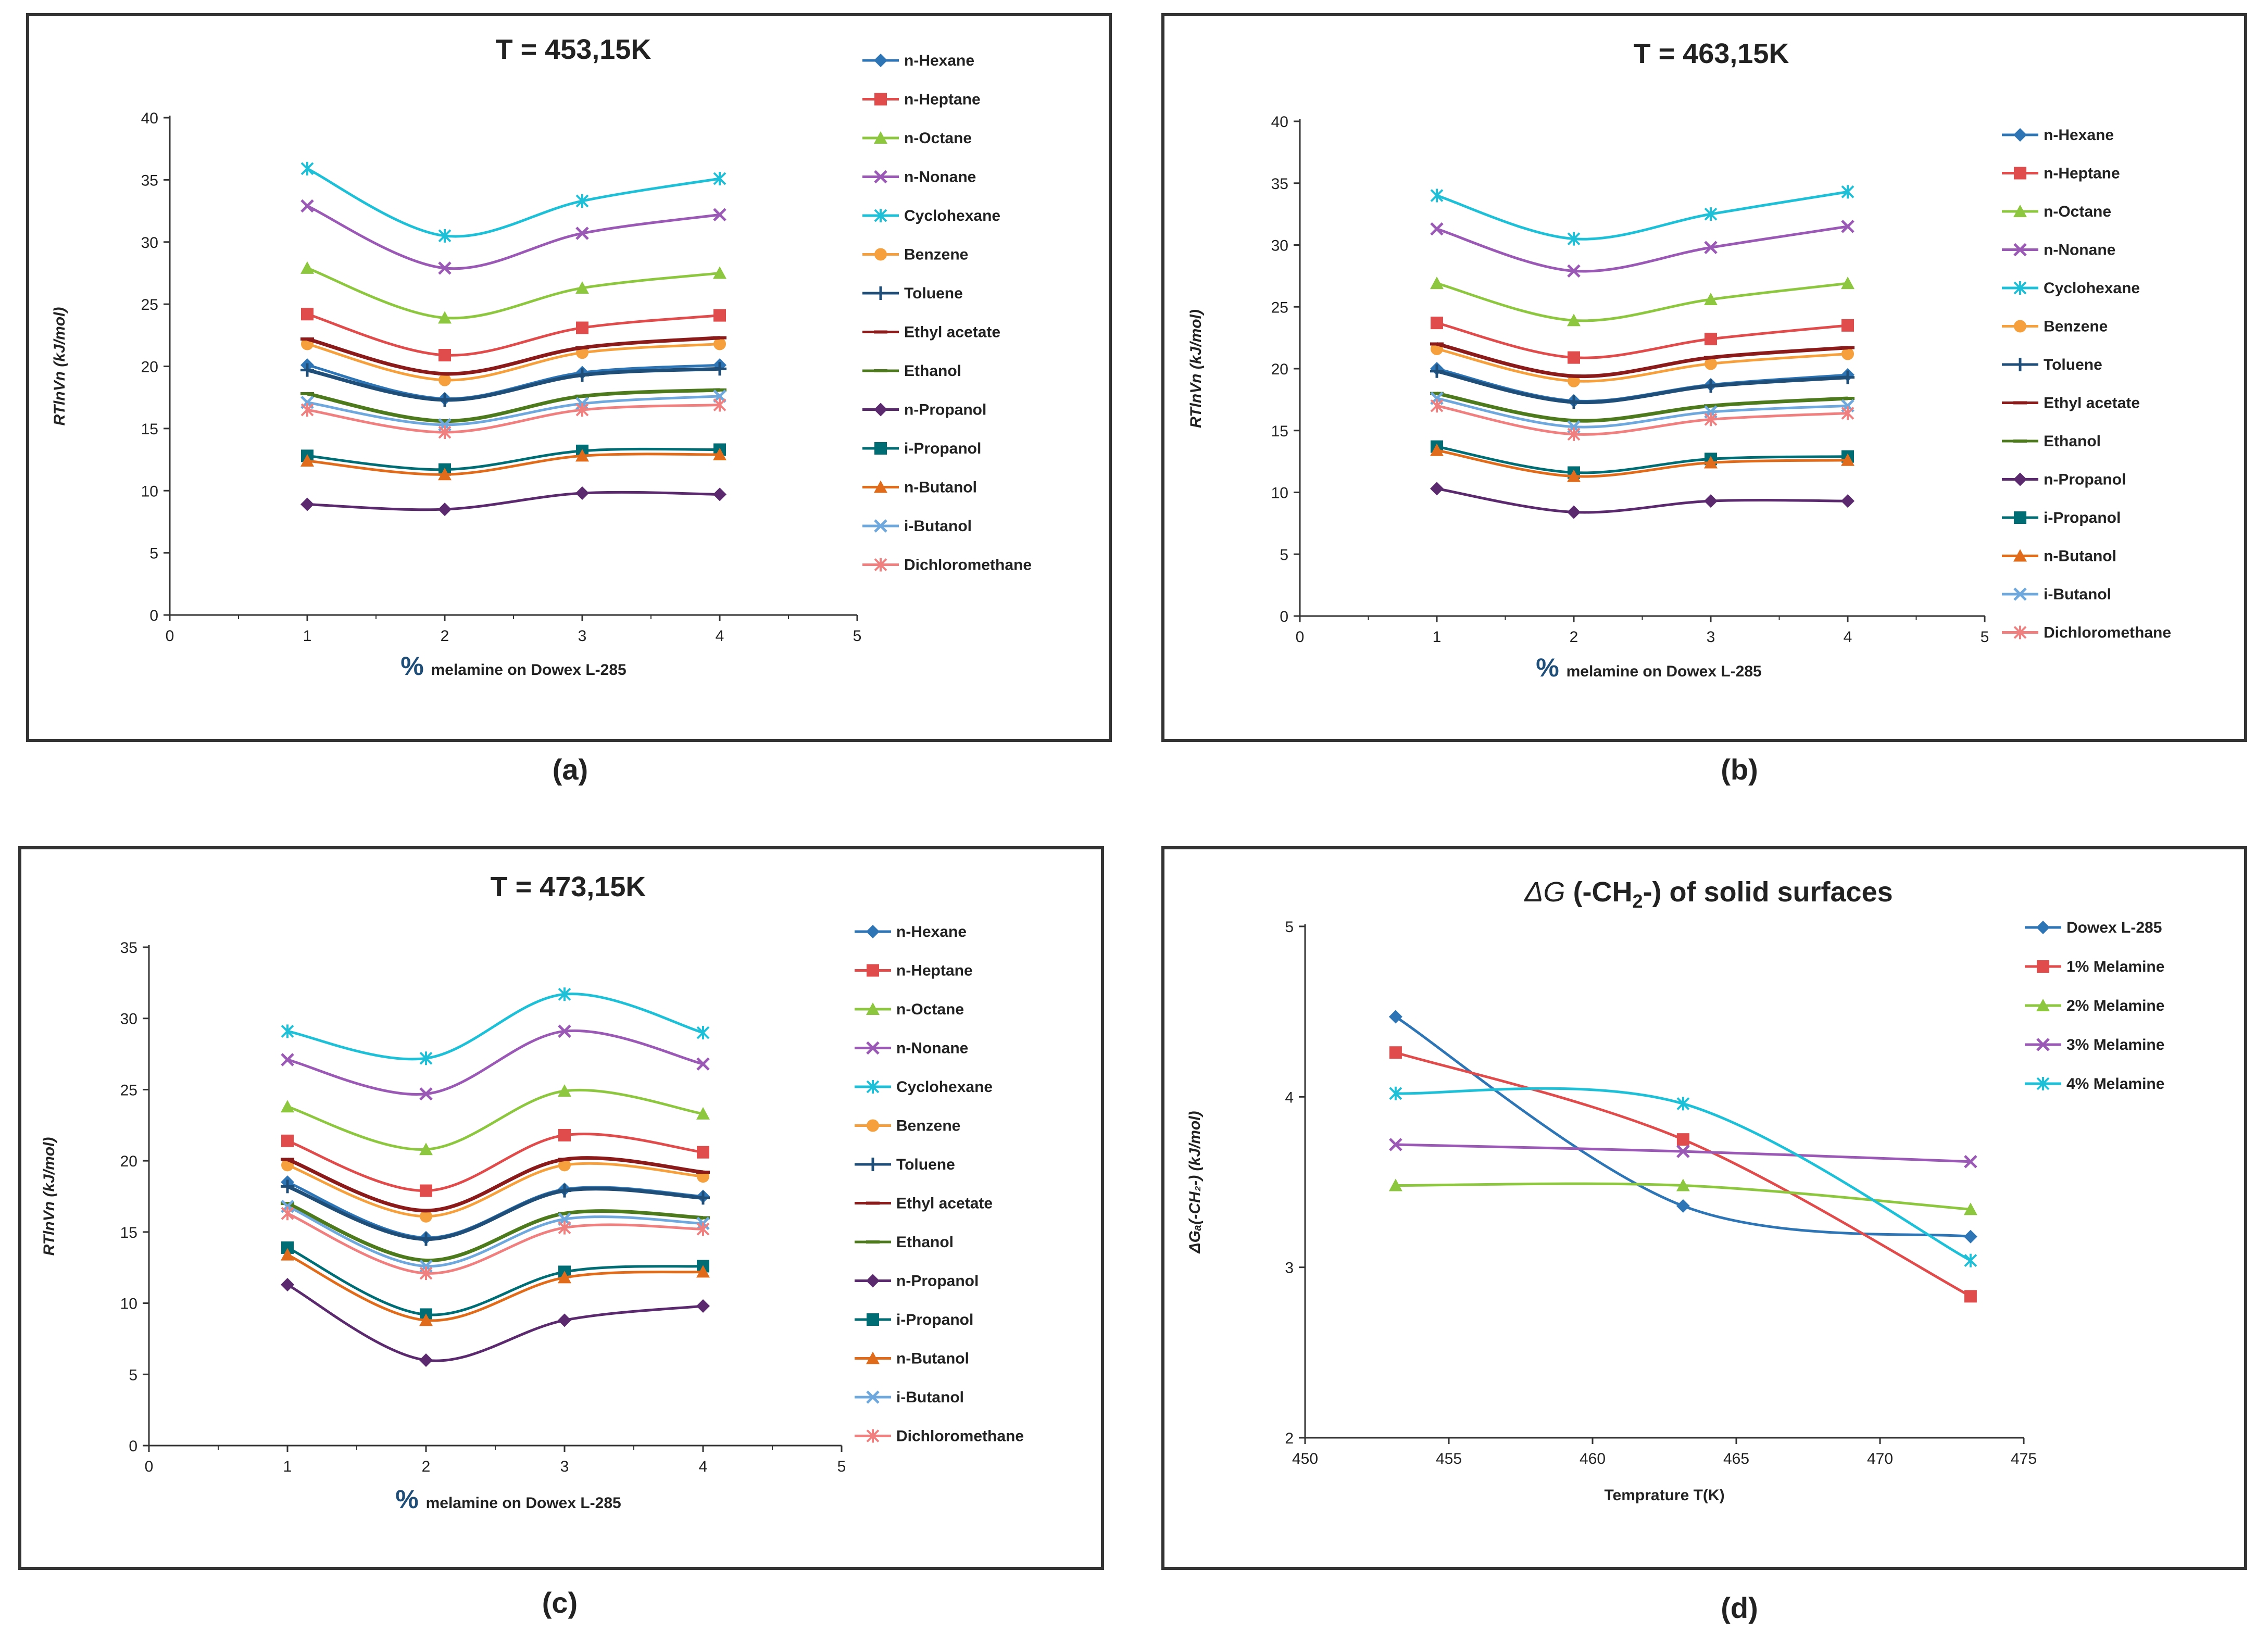 This screenshot has height=1632, width=2268. Describe the element at coordinates (942, 100) in the screenshot. I see `legend-label: n-Heptane` at that location.